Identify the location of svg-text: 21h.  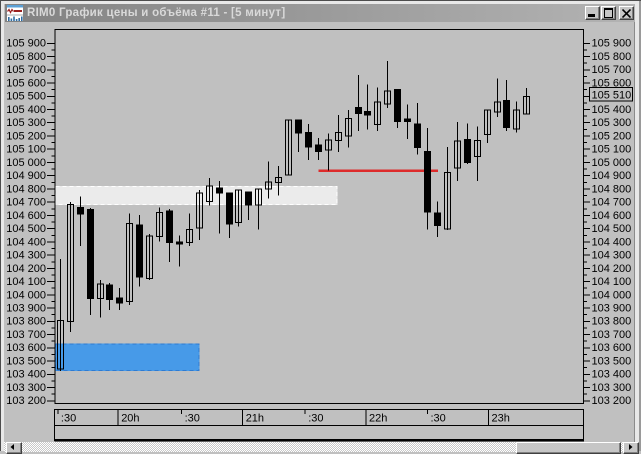
(255, 418).